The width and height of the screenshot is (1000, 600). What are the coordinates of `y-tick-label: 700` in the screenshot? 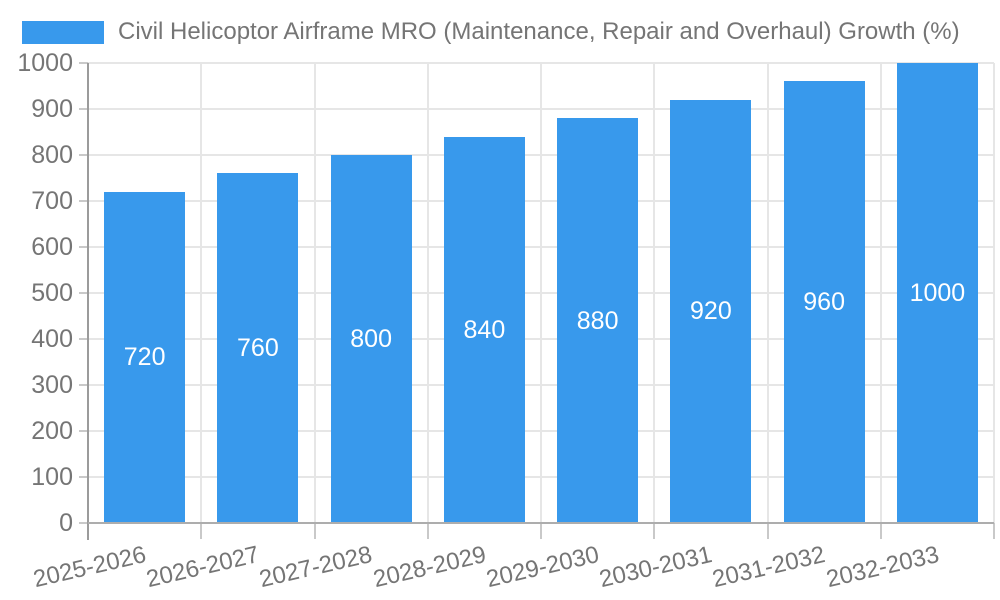 It's located at (52, 201).